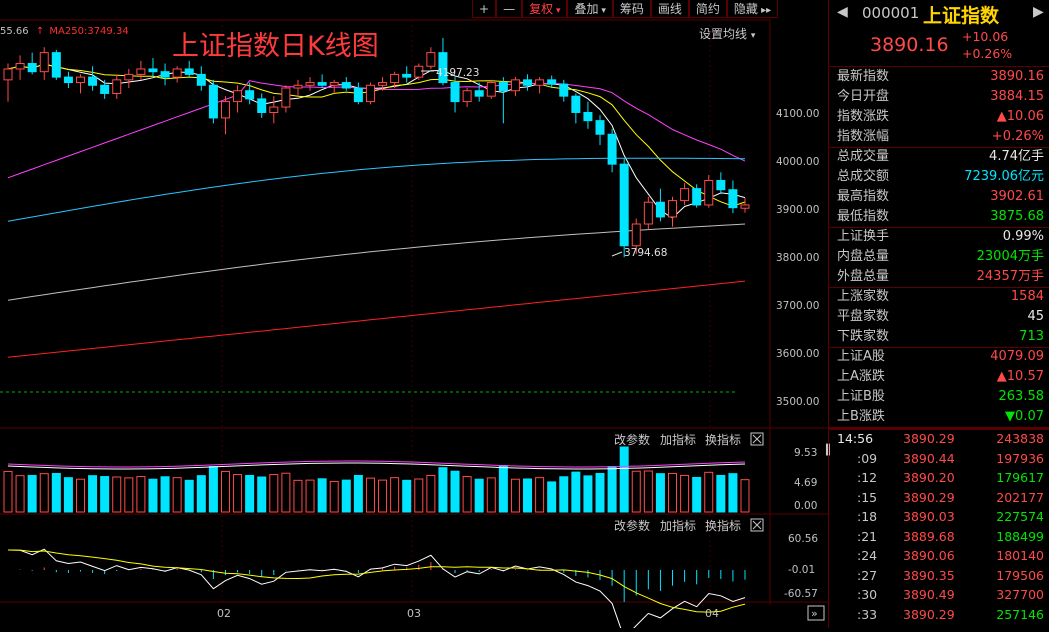 The width and height of the screenshot is (1049, 632). What do you see at coordinates (757, 525) in the screenshot?
I see `macd-close-icon` at bounding box center [757, 525].